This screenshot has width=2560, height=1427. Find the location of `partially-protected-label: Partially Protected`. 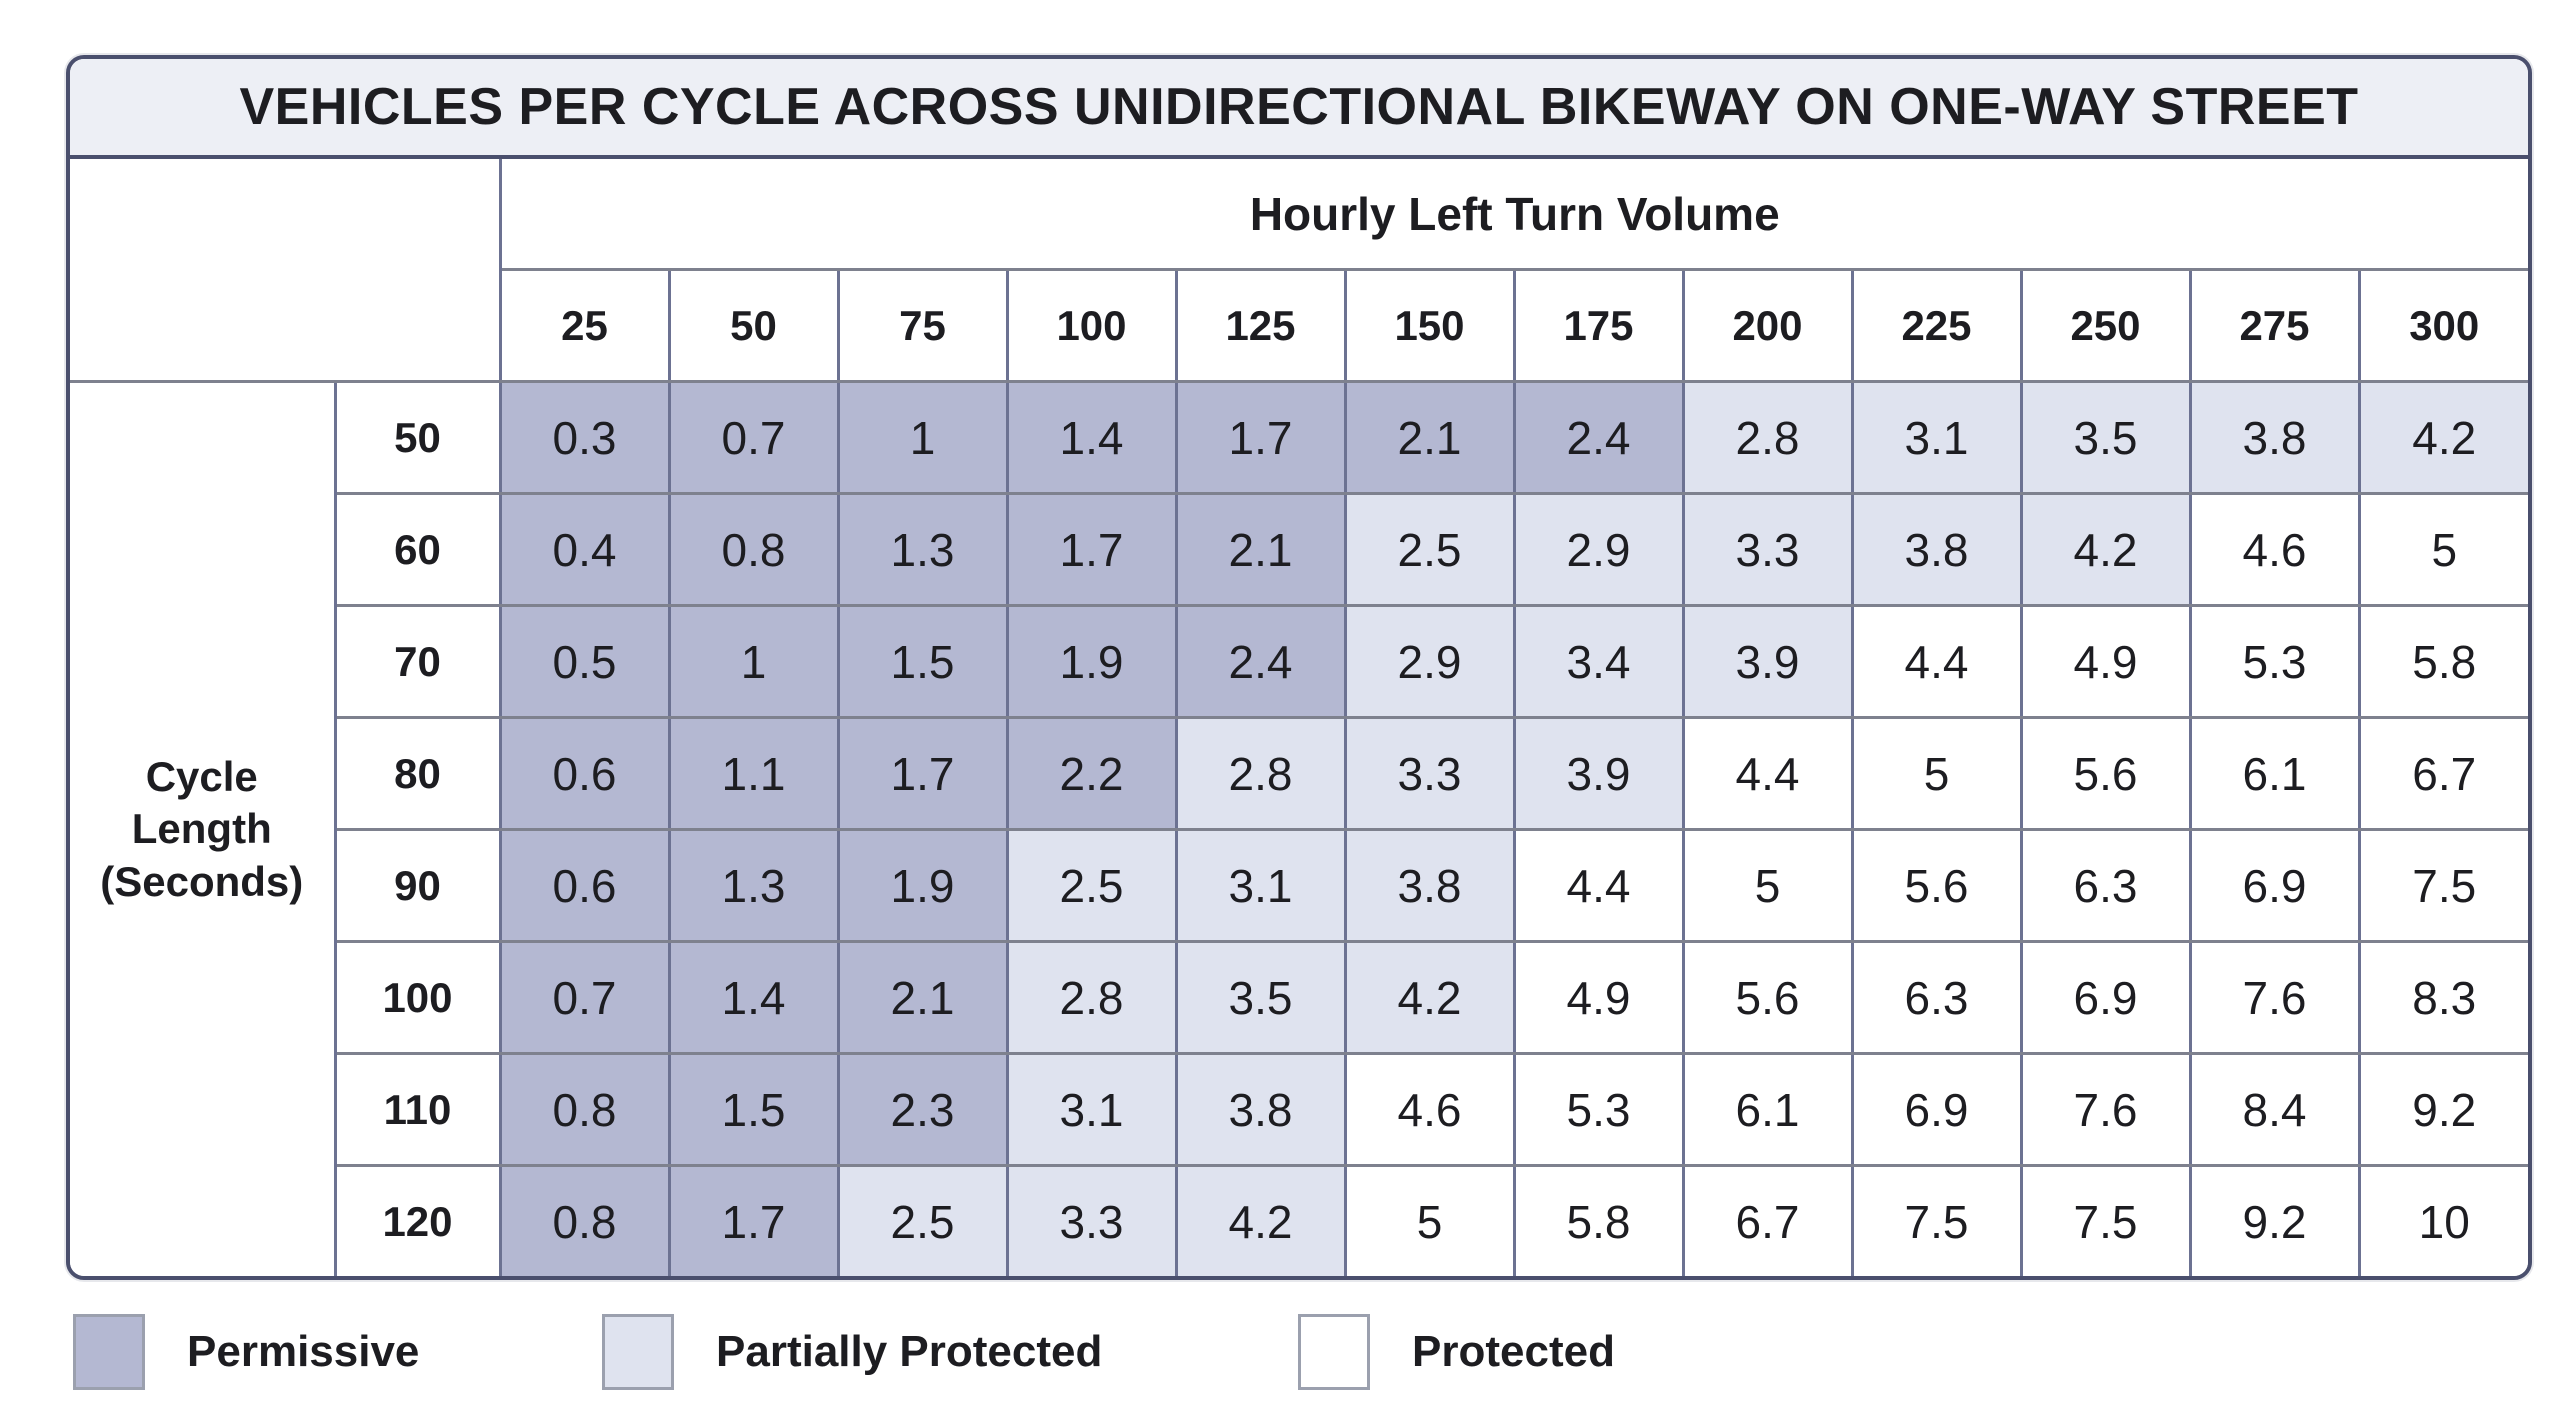

partially-protected-label: Partially Protected is located at coordinates (909, 1351).